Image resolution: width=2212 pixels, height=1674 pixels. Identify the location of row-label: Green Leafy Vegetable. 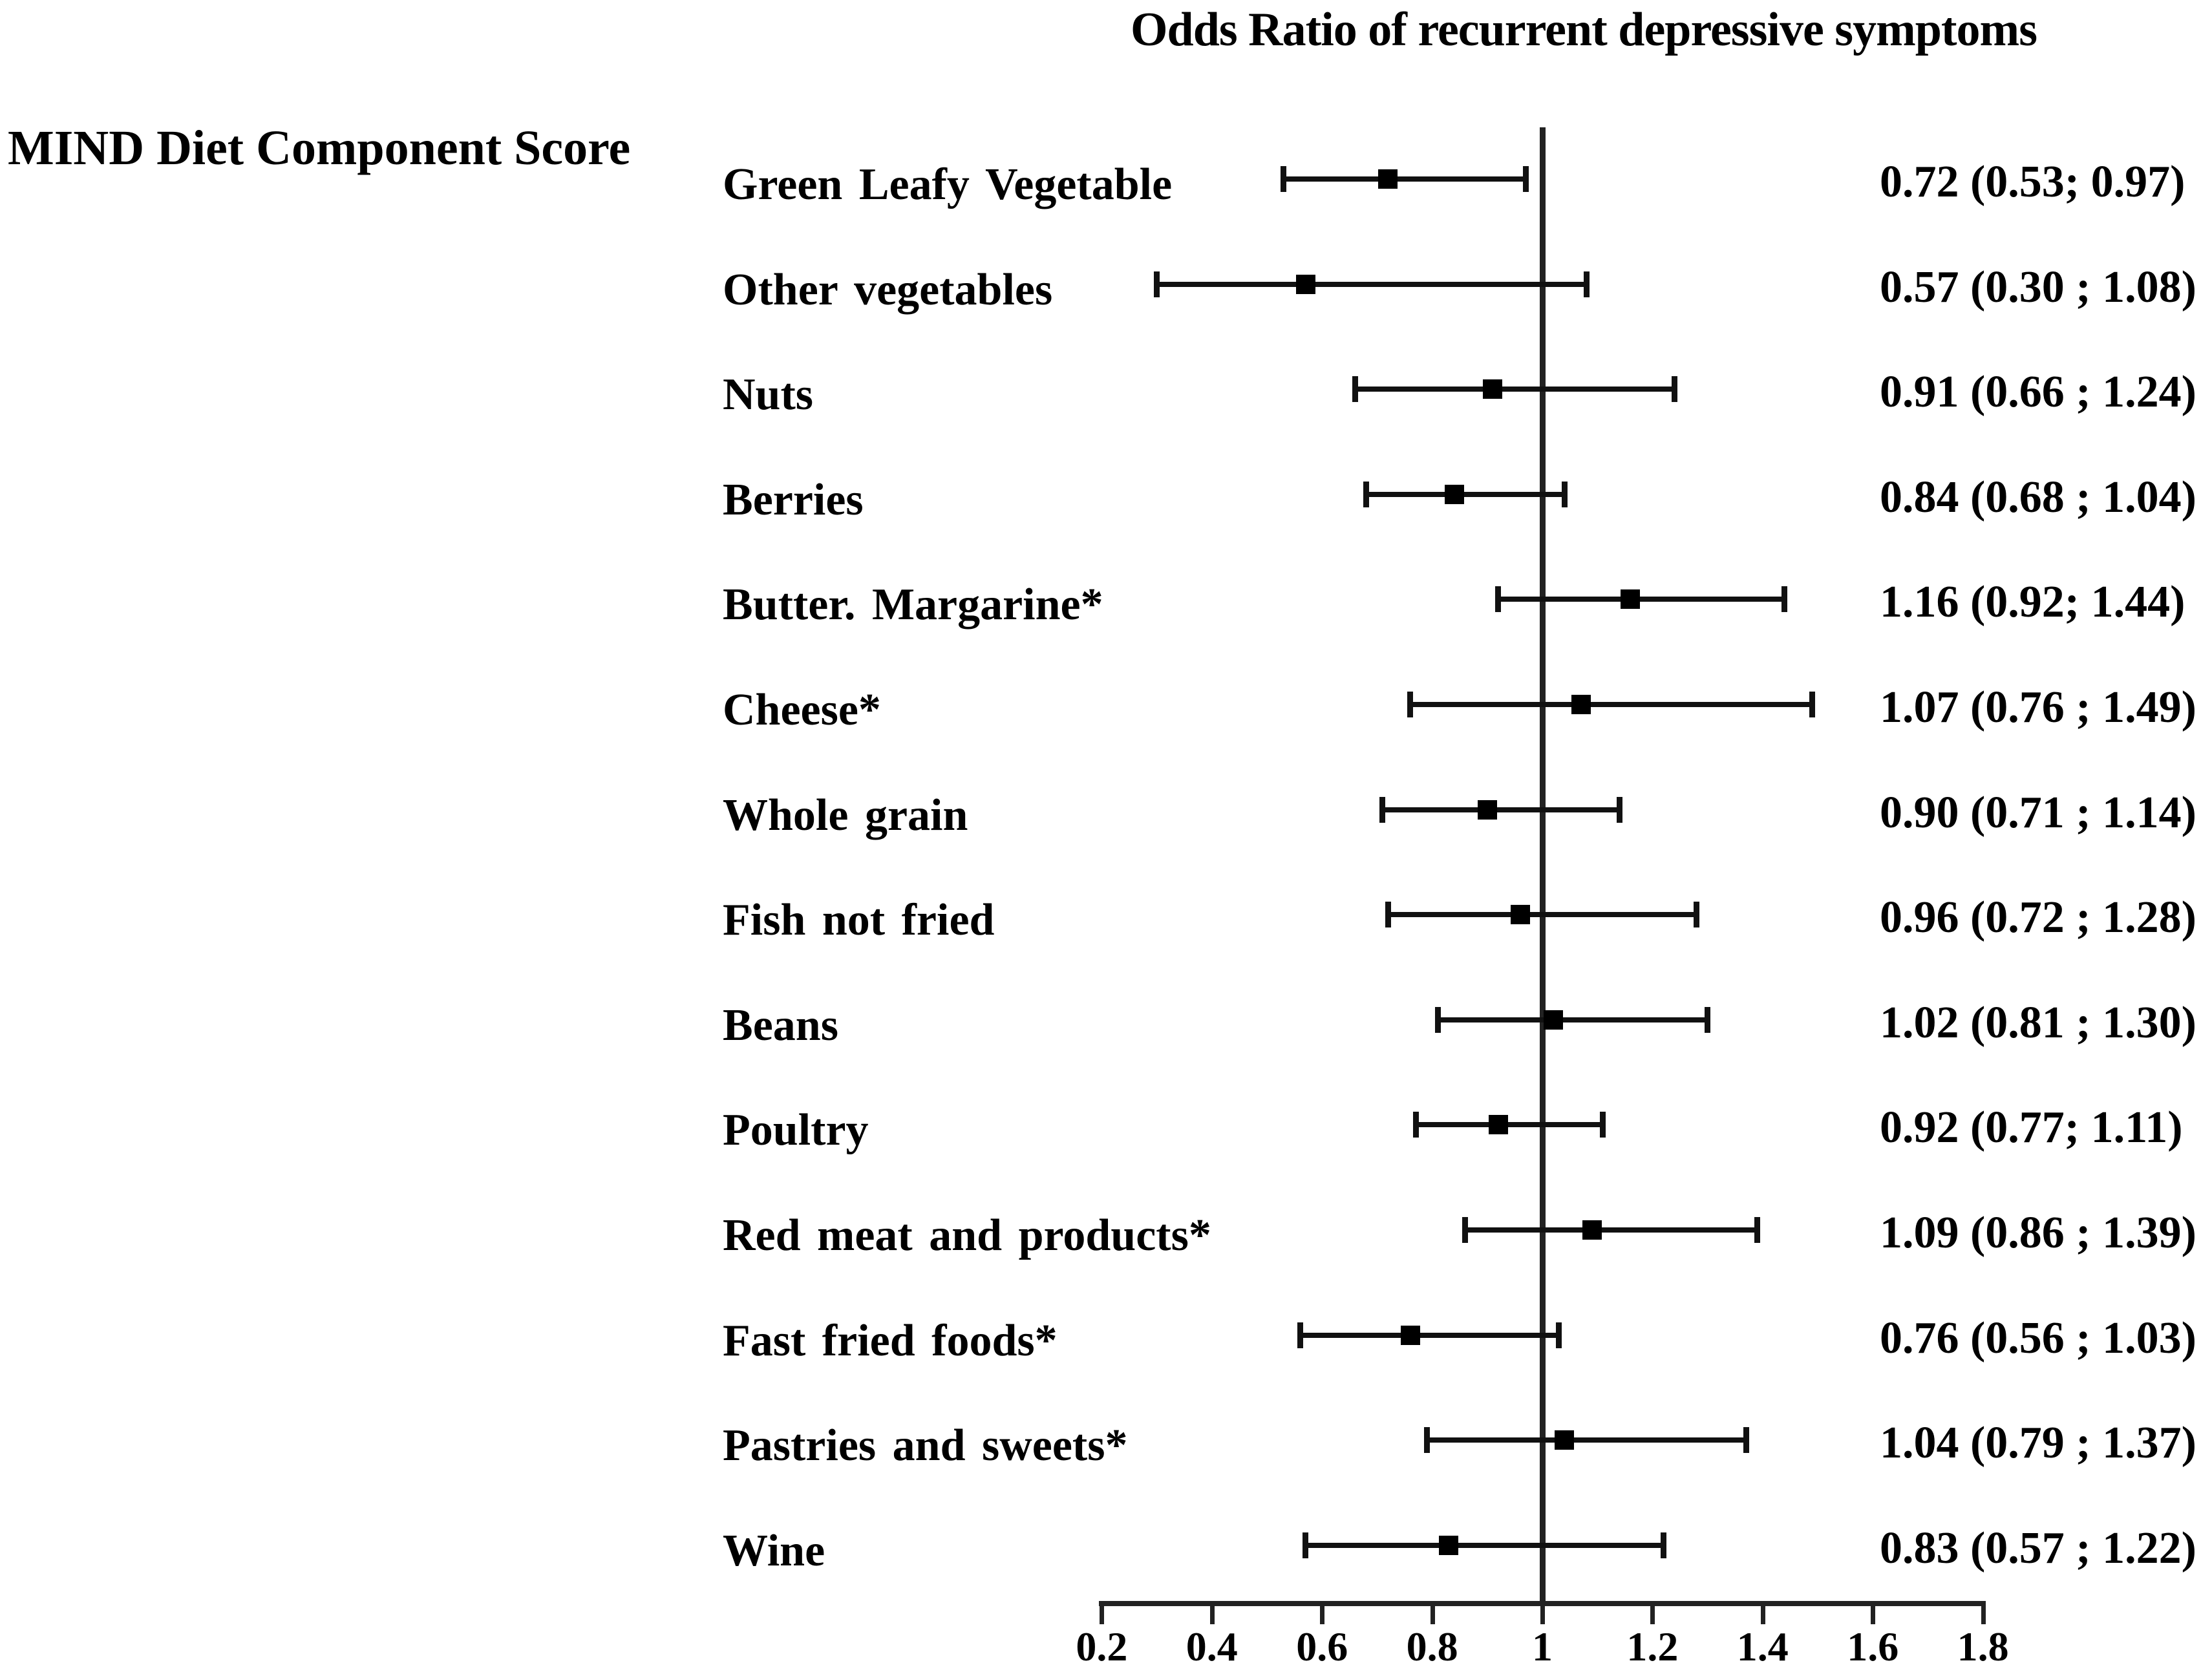
(948, 184).